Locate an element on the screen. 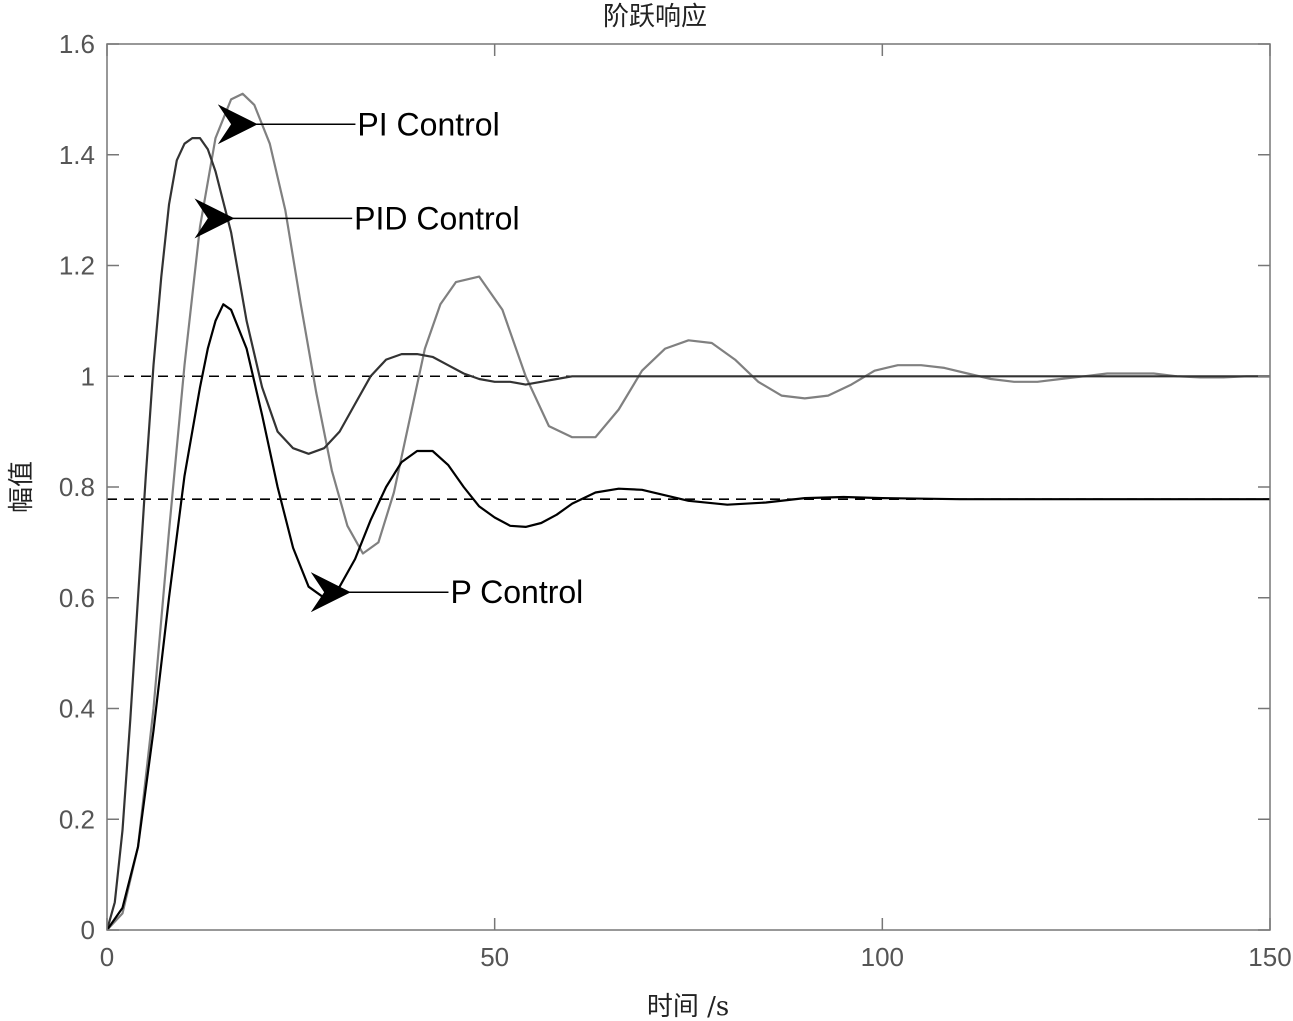 This screenshot has height=1021, width=1293. annotation-label: PI Control is located at coordinates (428, 124).